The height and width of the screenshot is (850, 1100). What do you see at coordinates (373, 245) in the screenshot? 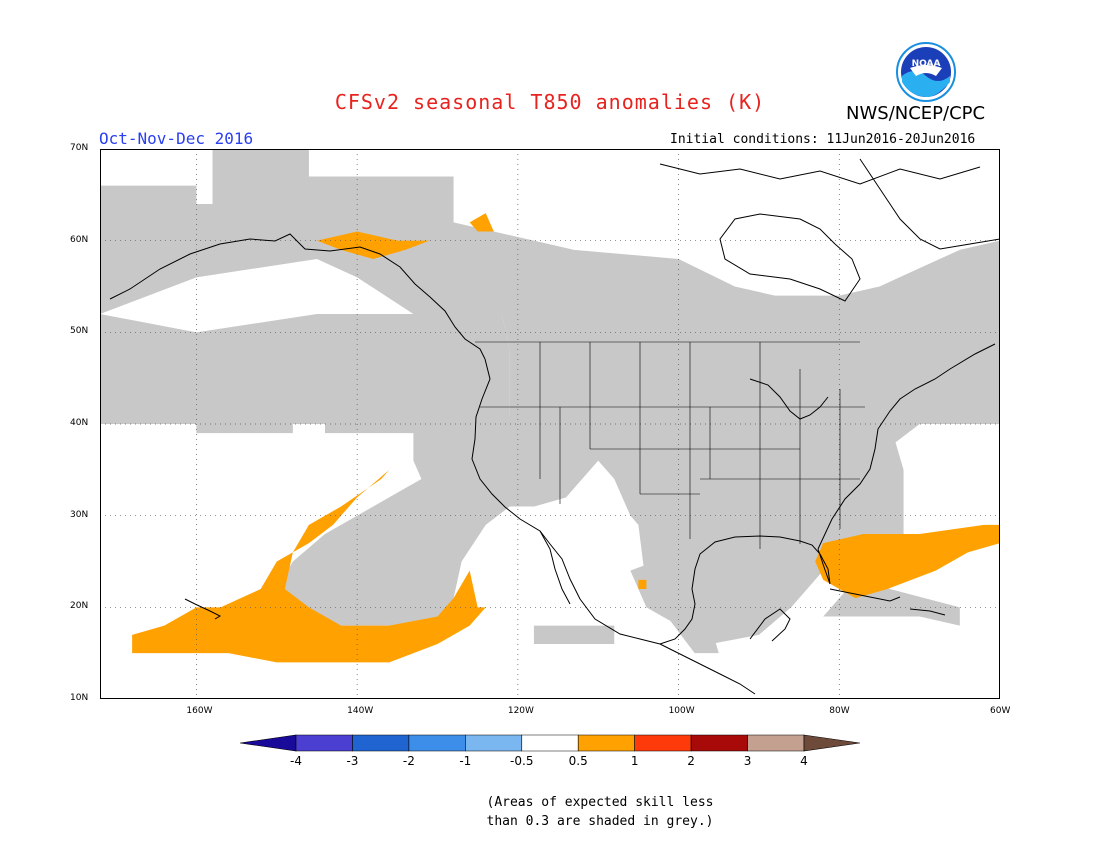
I see `orange-region-alaska` at bounding box center [373, 245].